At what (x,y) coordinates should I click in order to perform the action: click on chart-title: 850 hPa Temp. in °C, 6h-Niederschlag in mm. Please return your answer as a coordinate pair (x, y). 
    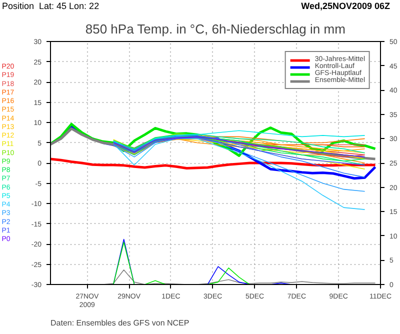
    Looking at the image, I should click on (215, 29).